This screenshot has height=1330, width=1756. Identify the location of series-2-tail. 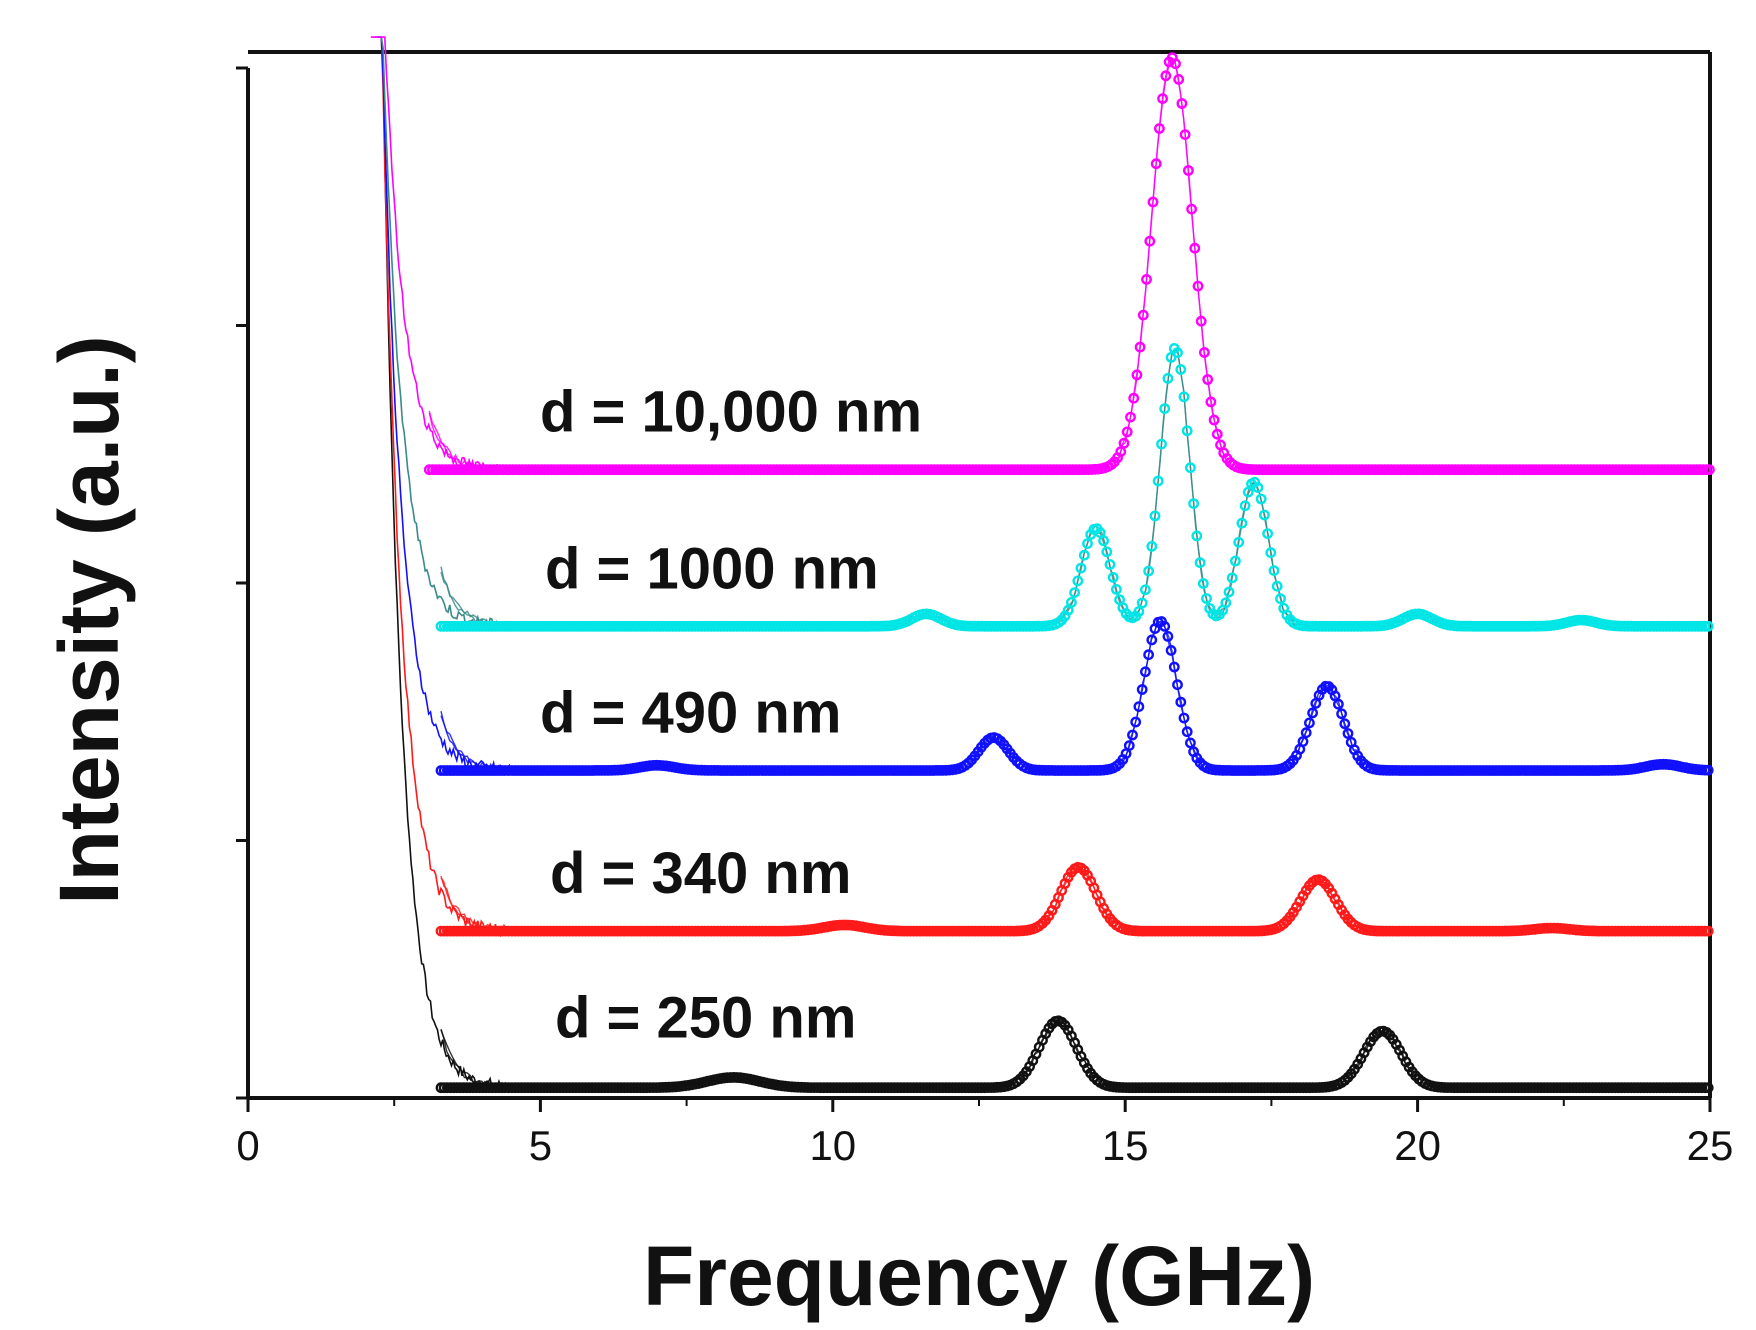
(444, 405).